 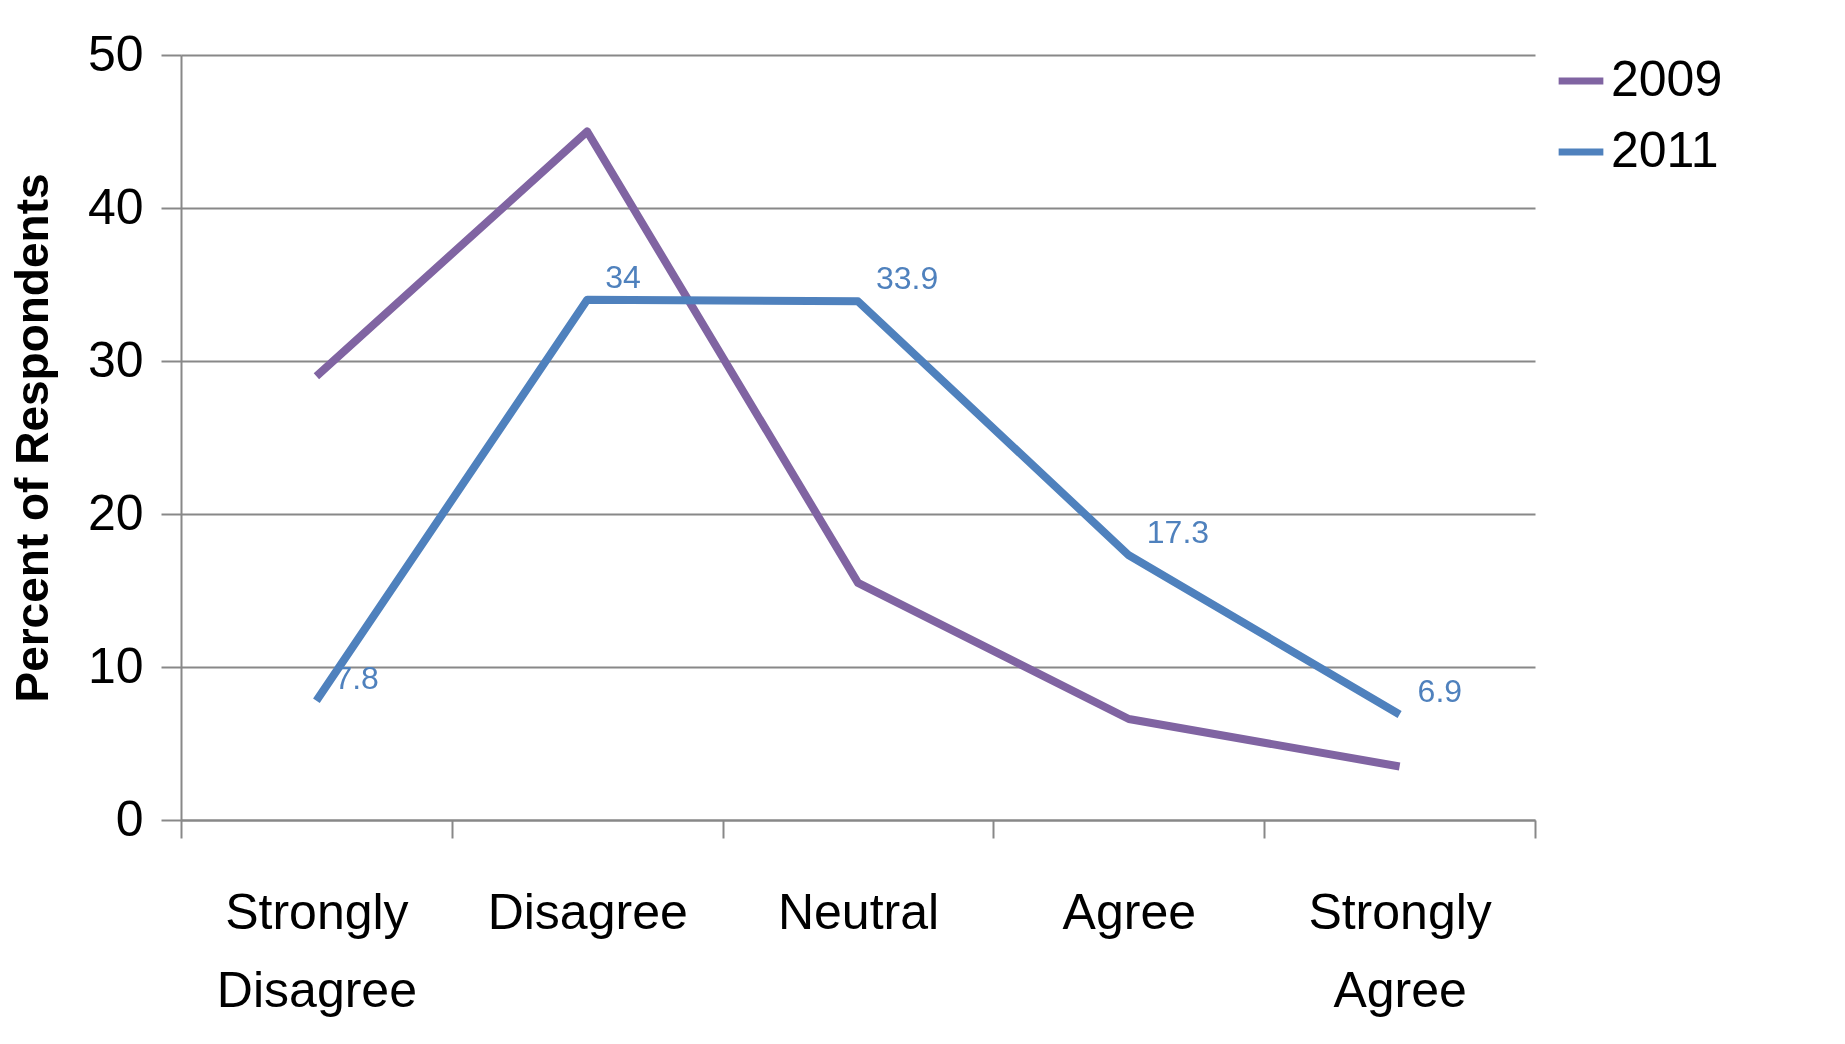 What do you see at coordinates (31, 438) in the screenshot?
I see `y-axis-title: Percent of Respondents` at bounding box center [31, 438].